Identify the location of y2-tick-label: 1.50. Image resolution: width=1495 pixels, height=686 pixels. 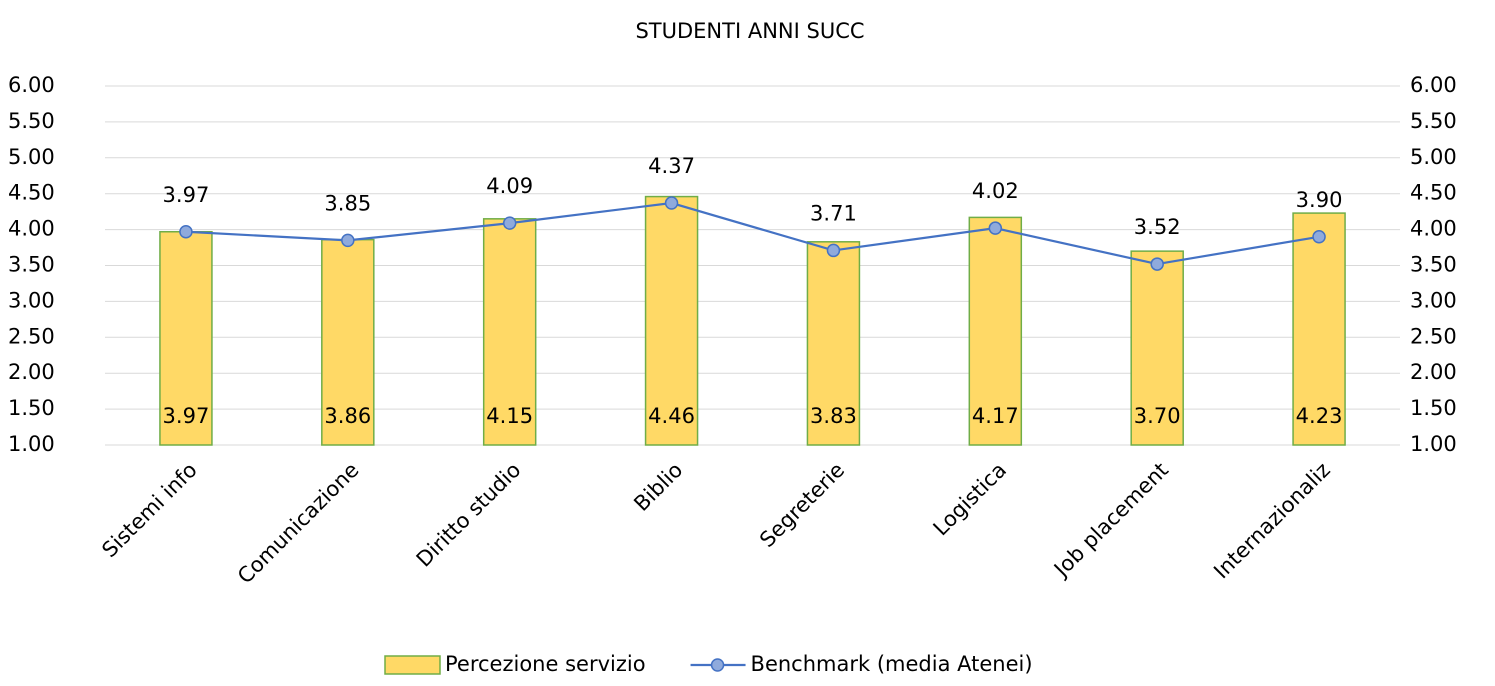
(1433, 408).